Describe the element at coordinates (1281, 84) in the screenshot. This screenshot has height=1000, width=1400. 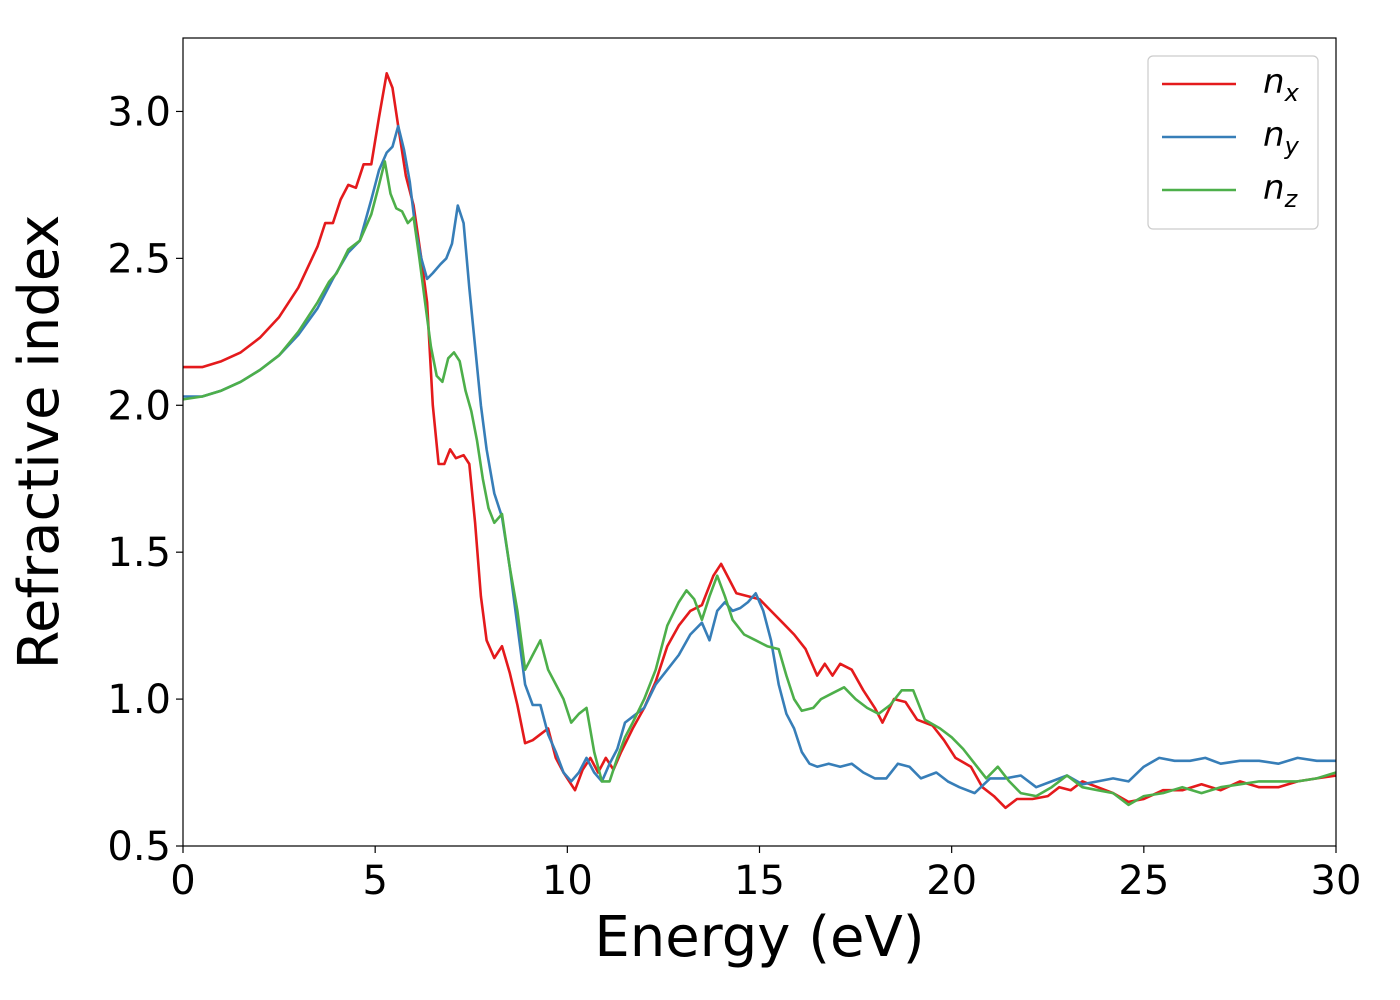
I see `legend-label: nx` at that location.